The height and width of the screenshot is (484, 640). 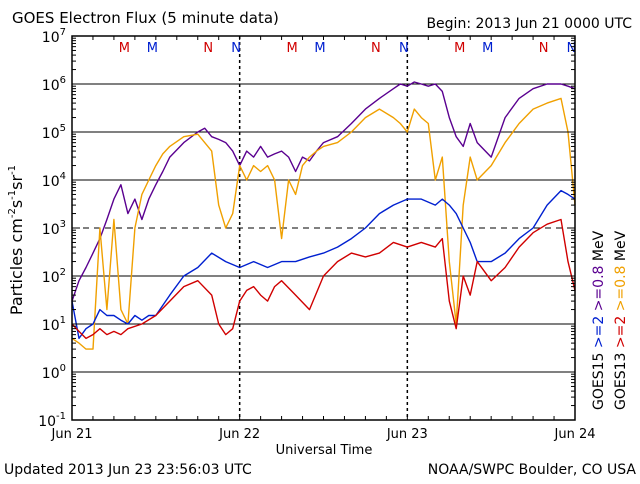 What do you see at coordinates (52, 420) in the screenshot?
I see `y-tick-label: 10⁻¹` at bounding box center [52, 420].